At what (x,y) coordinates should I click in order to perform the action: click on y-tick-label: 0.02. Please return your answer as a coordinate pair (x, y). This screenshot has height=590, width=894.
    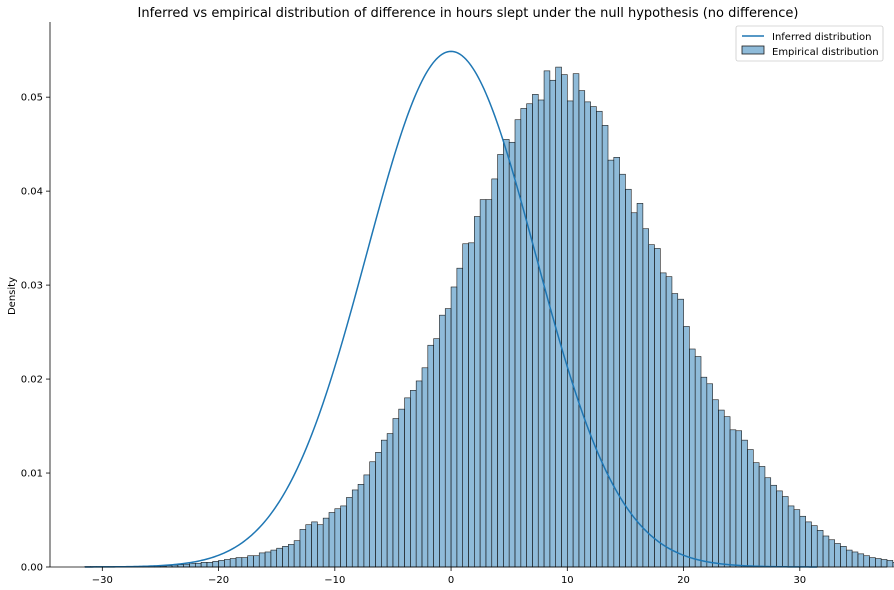
    Looking at the image, I should click on (32, 380).